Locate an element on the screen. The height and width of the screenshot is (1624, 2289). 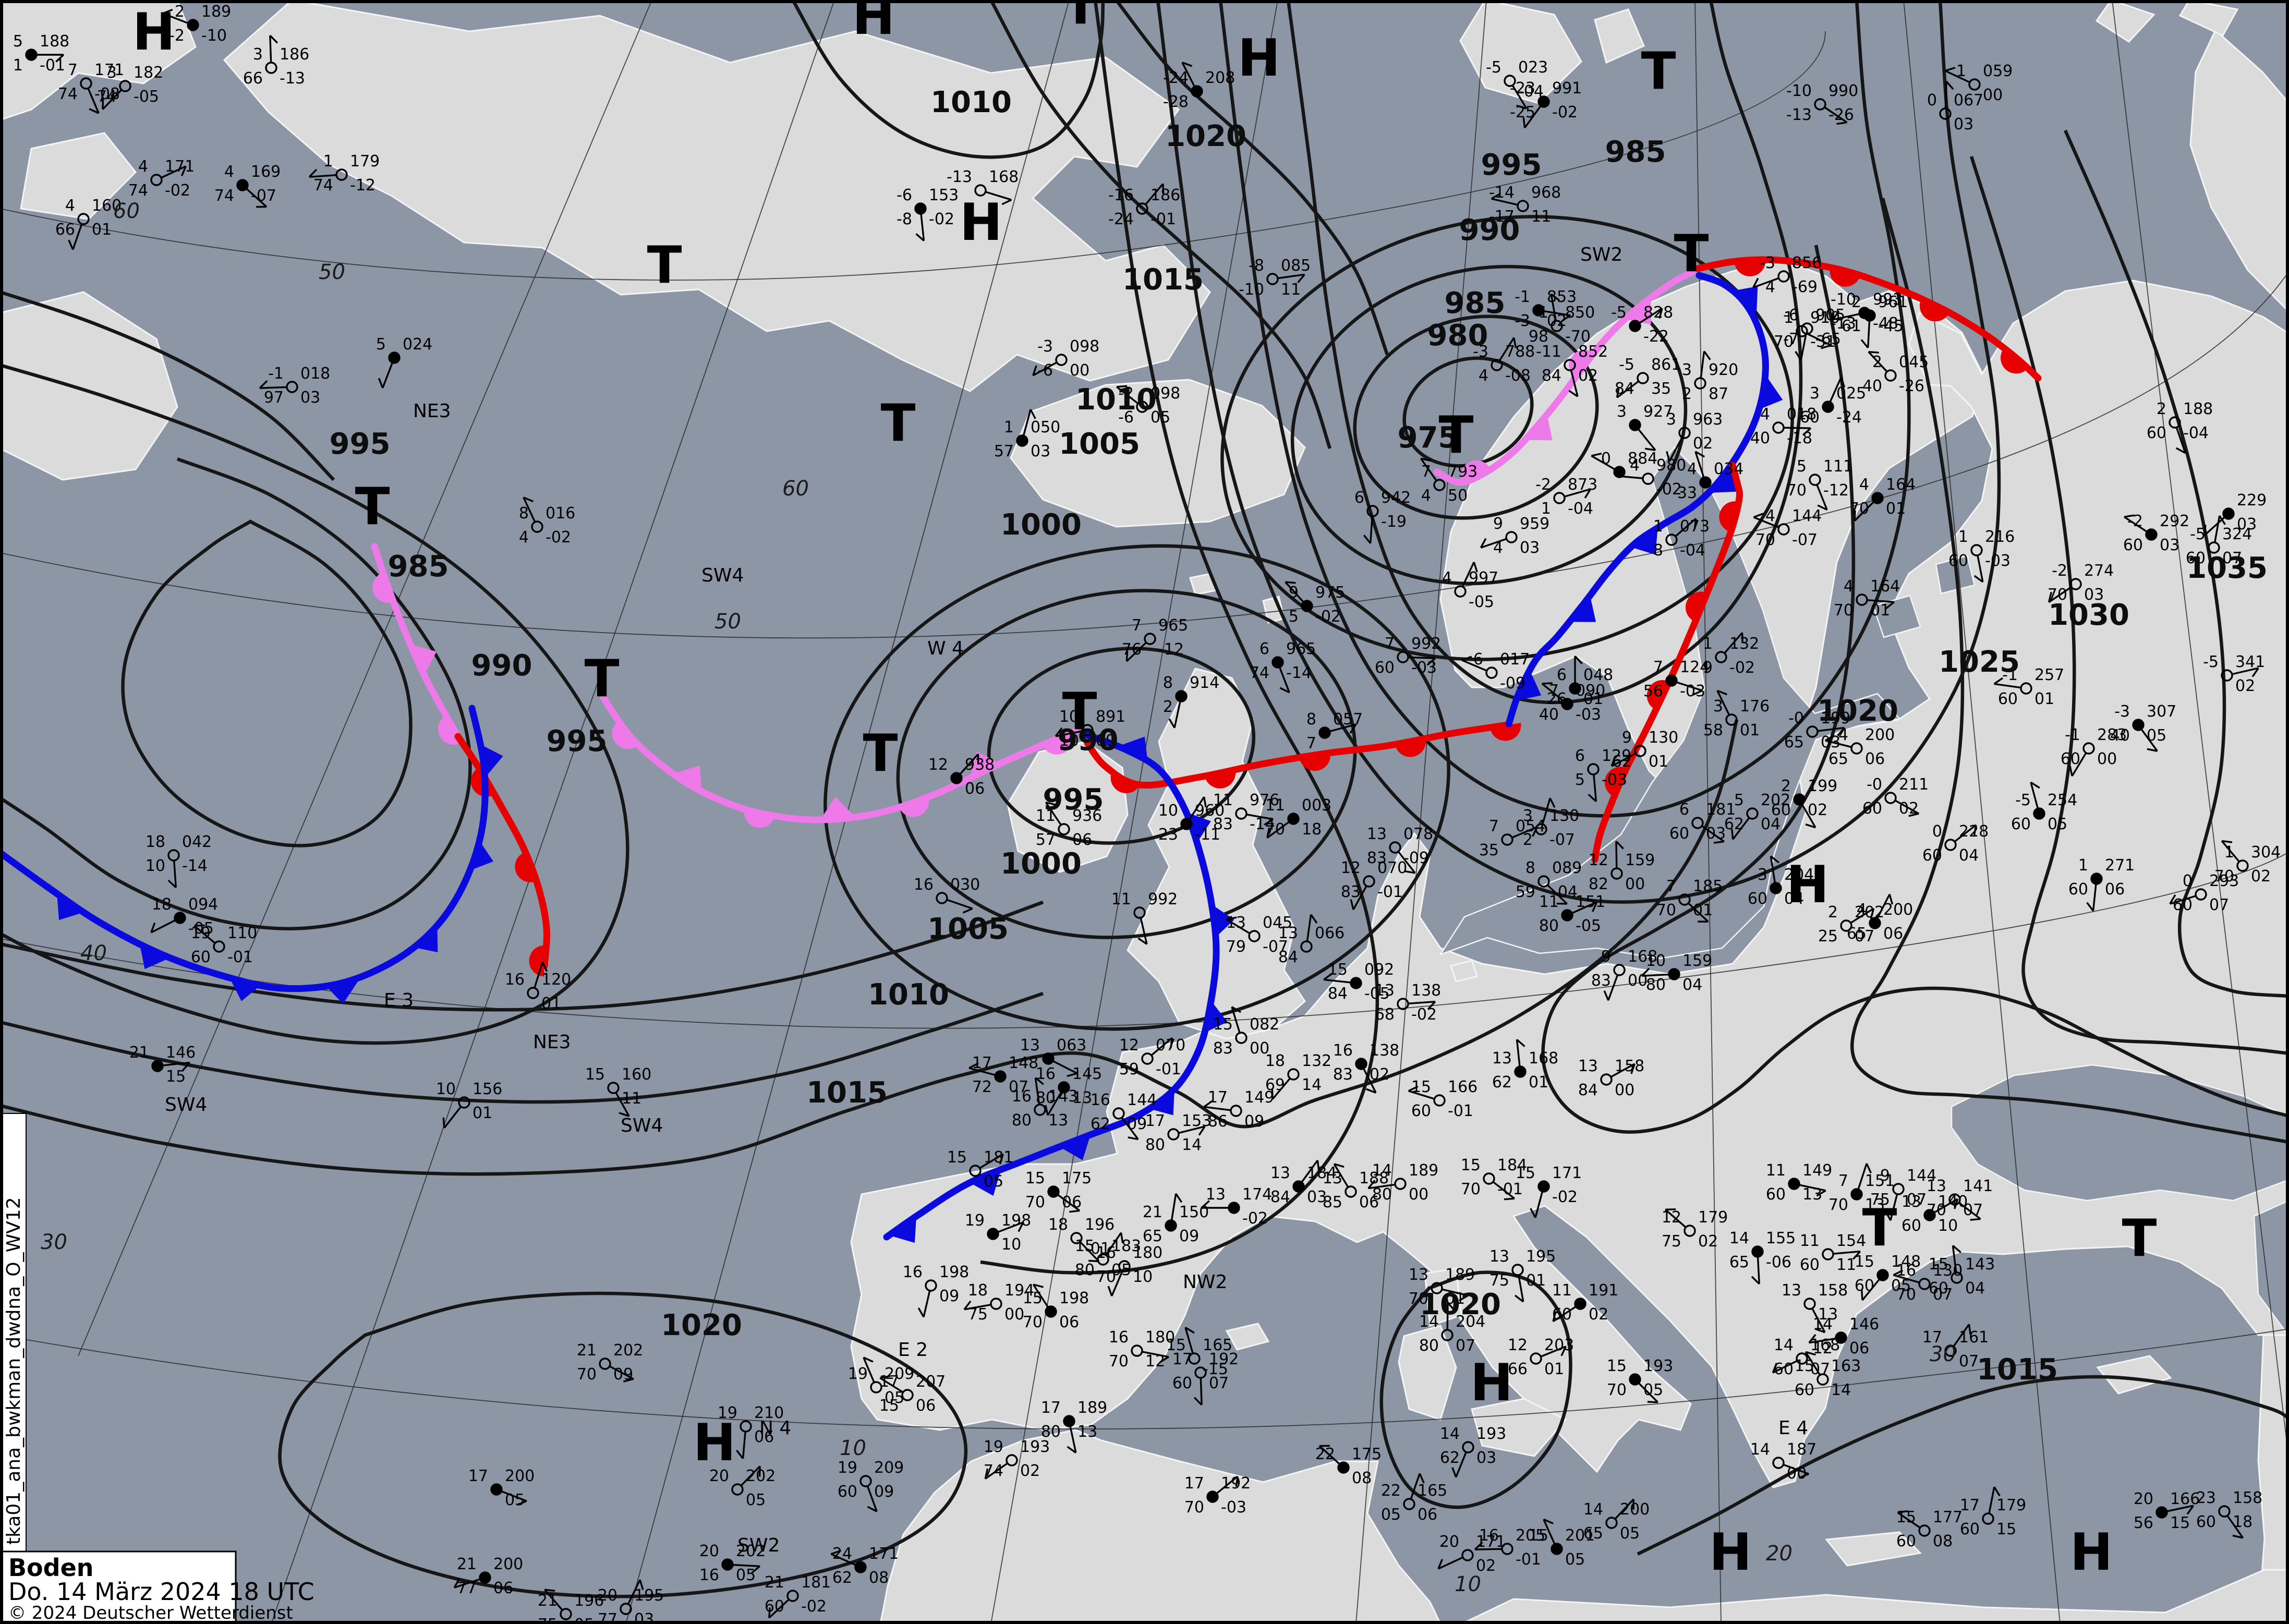
station-tendency: -04 is located at coordinates (1580, 509).